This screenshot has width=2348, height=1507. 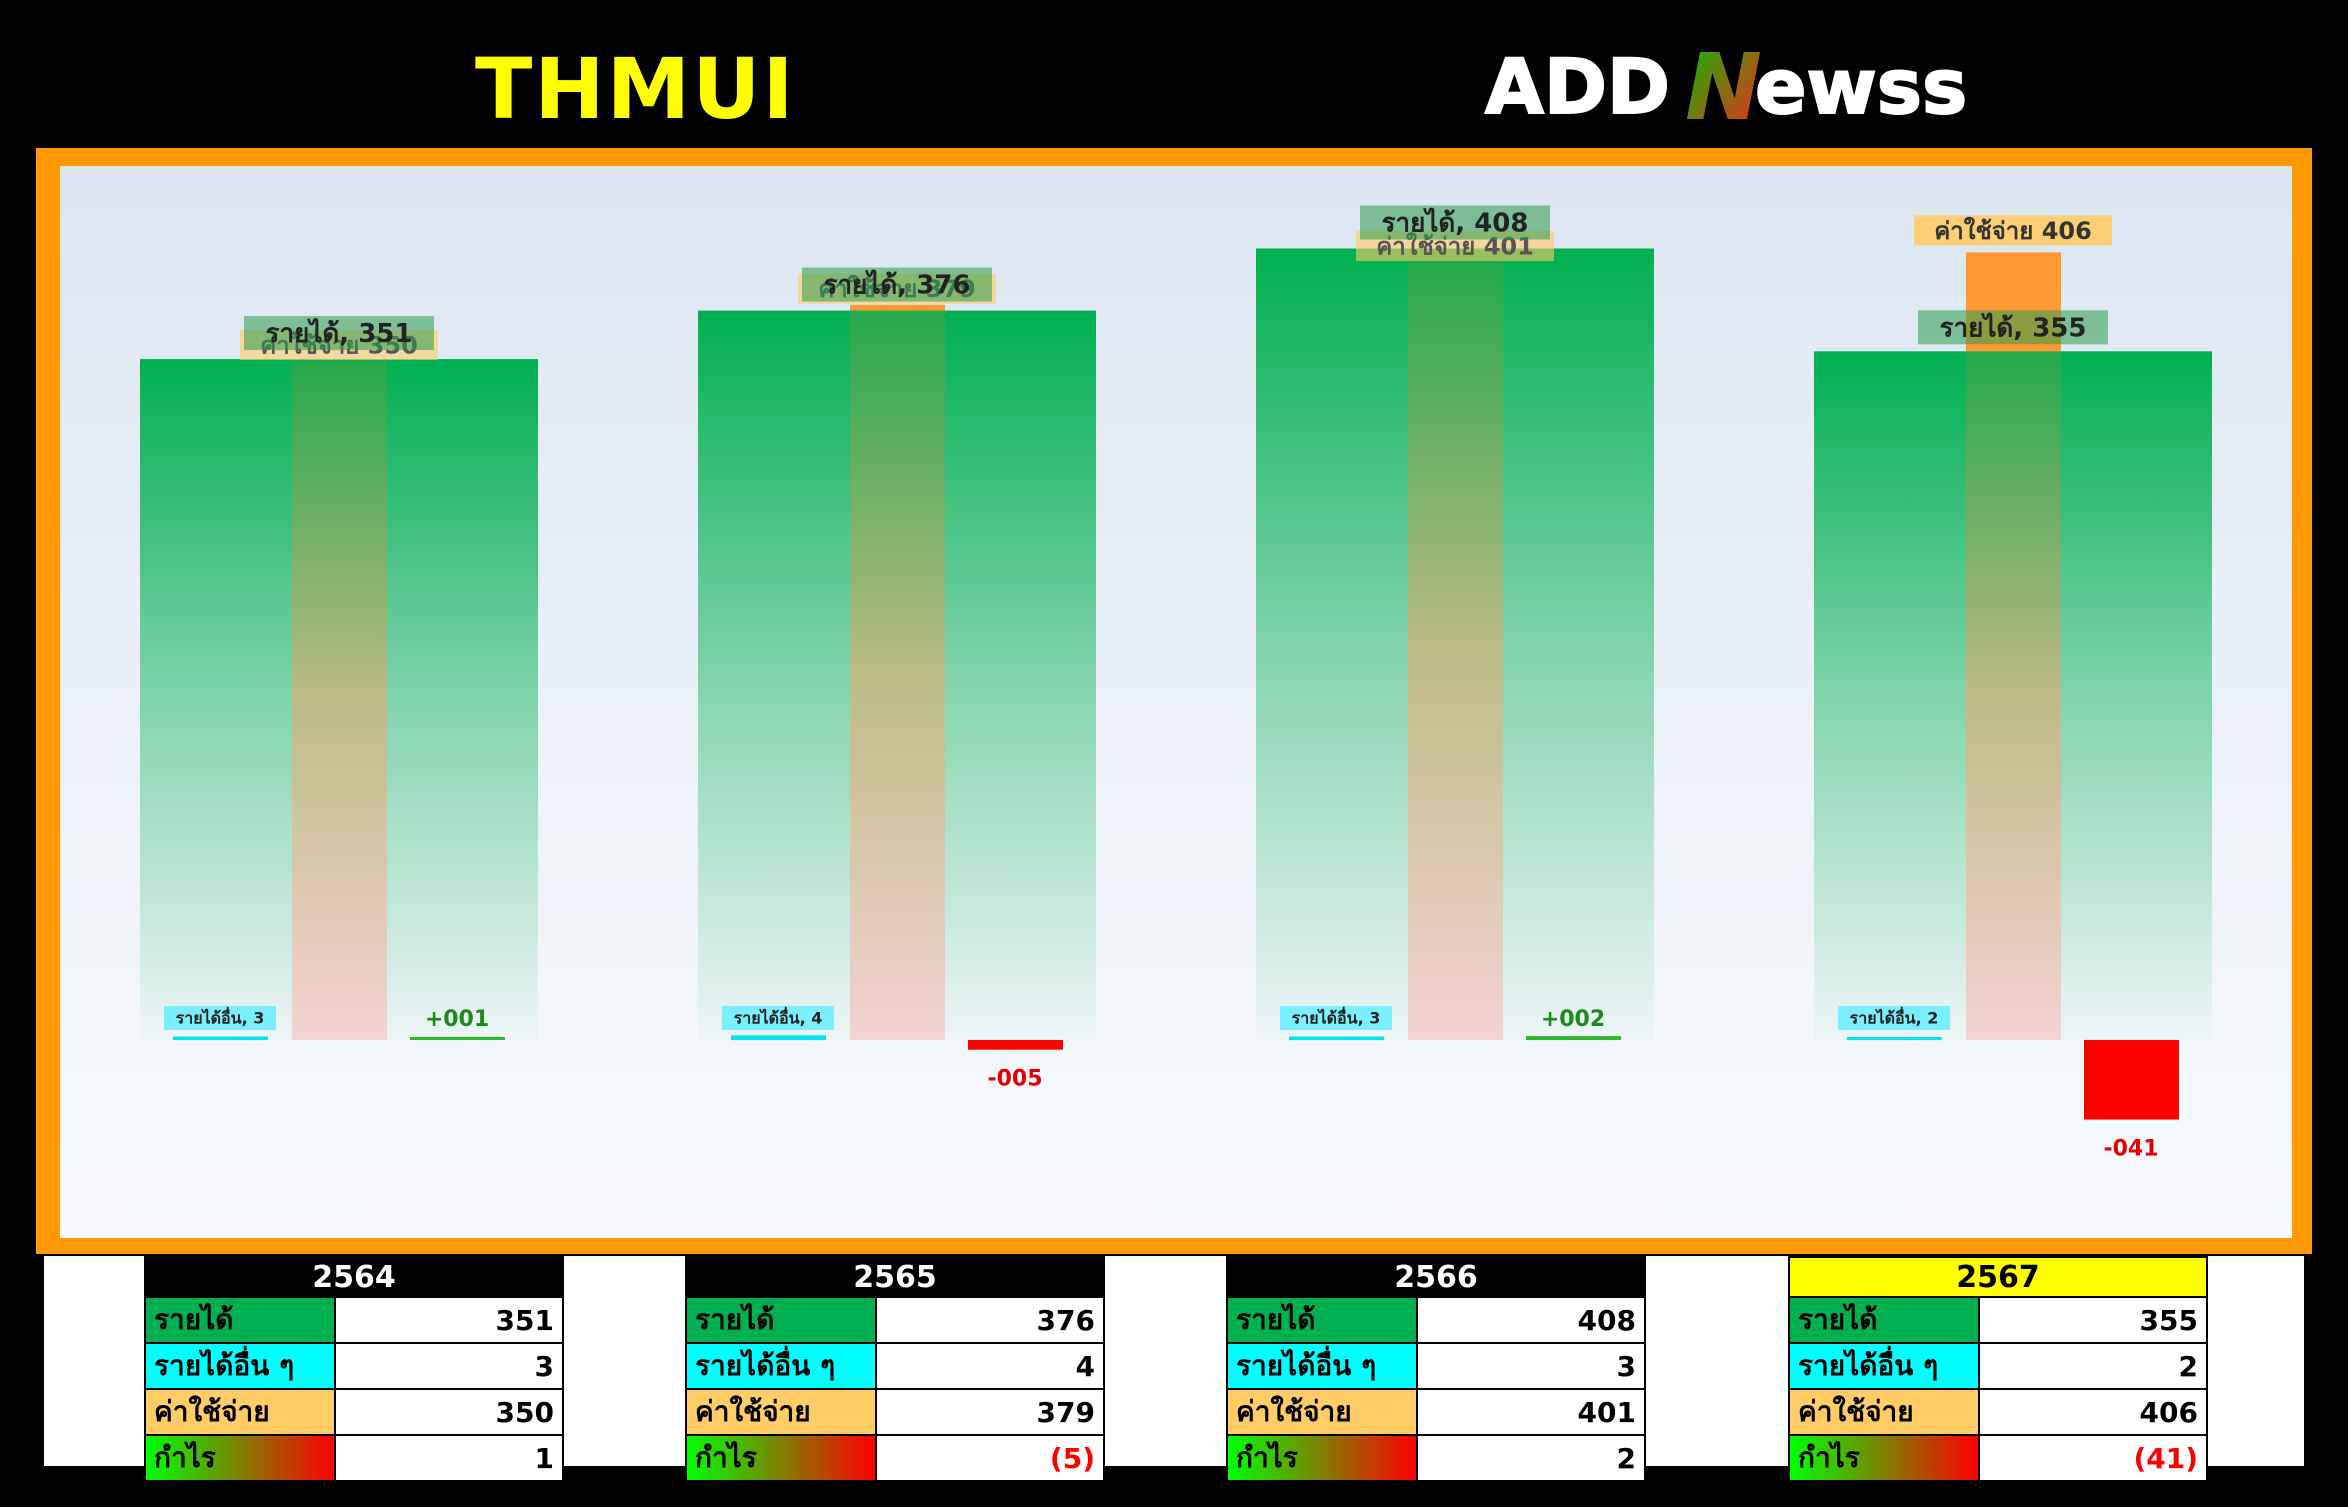 What do you see at coordinates (990, 1320) in the screenshot?
I see `row-value: 376` at bounding box center [990, 1320].